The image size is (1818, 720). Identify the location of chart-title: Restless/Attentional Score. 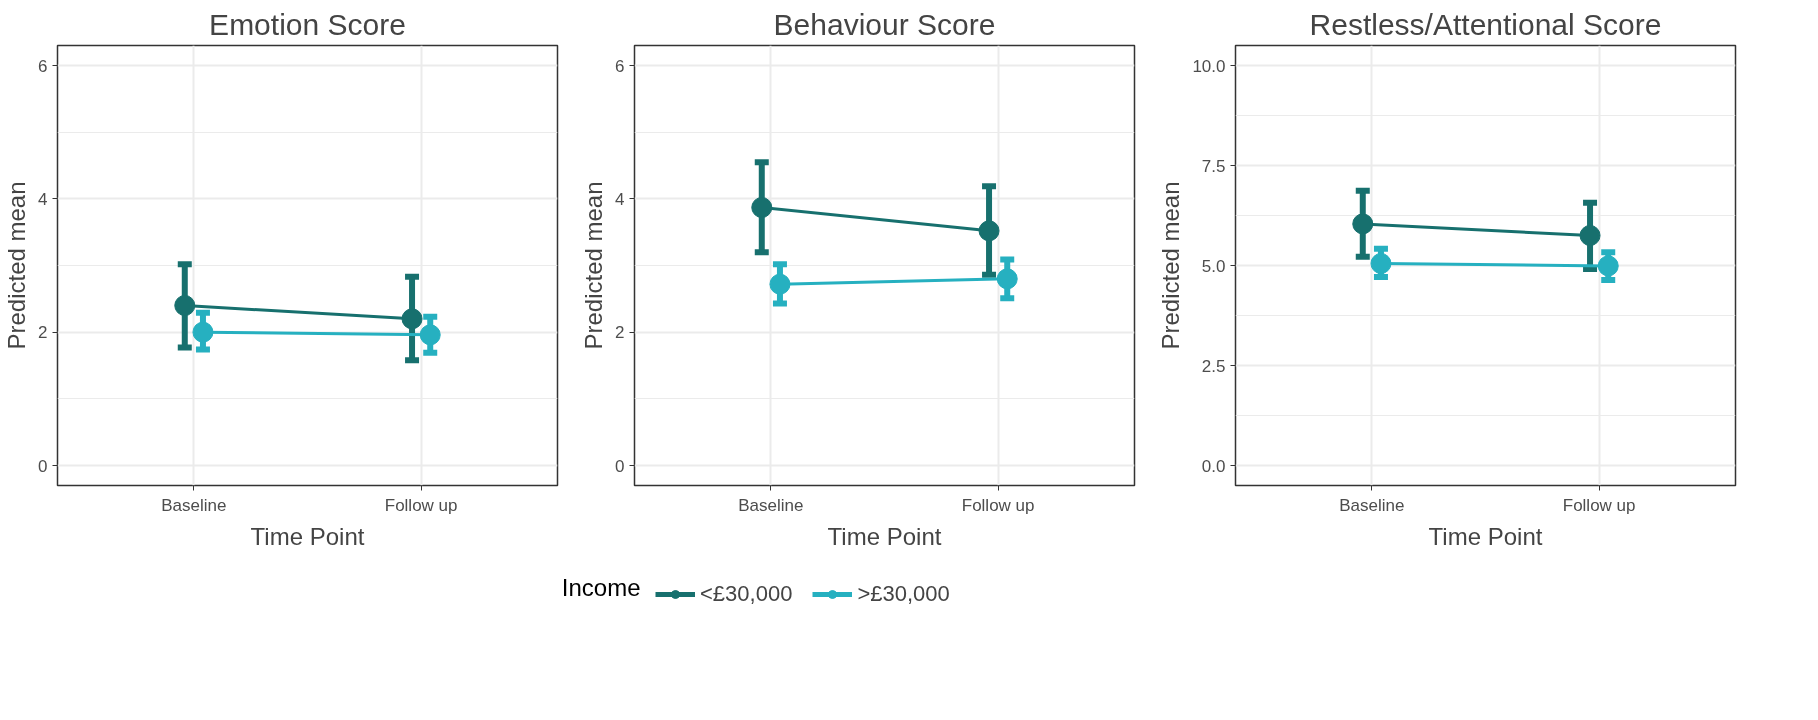
(1485, 24).